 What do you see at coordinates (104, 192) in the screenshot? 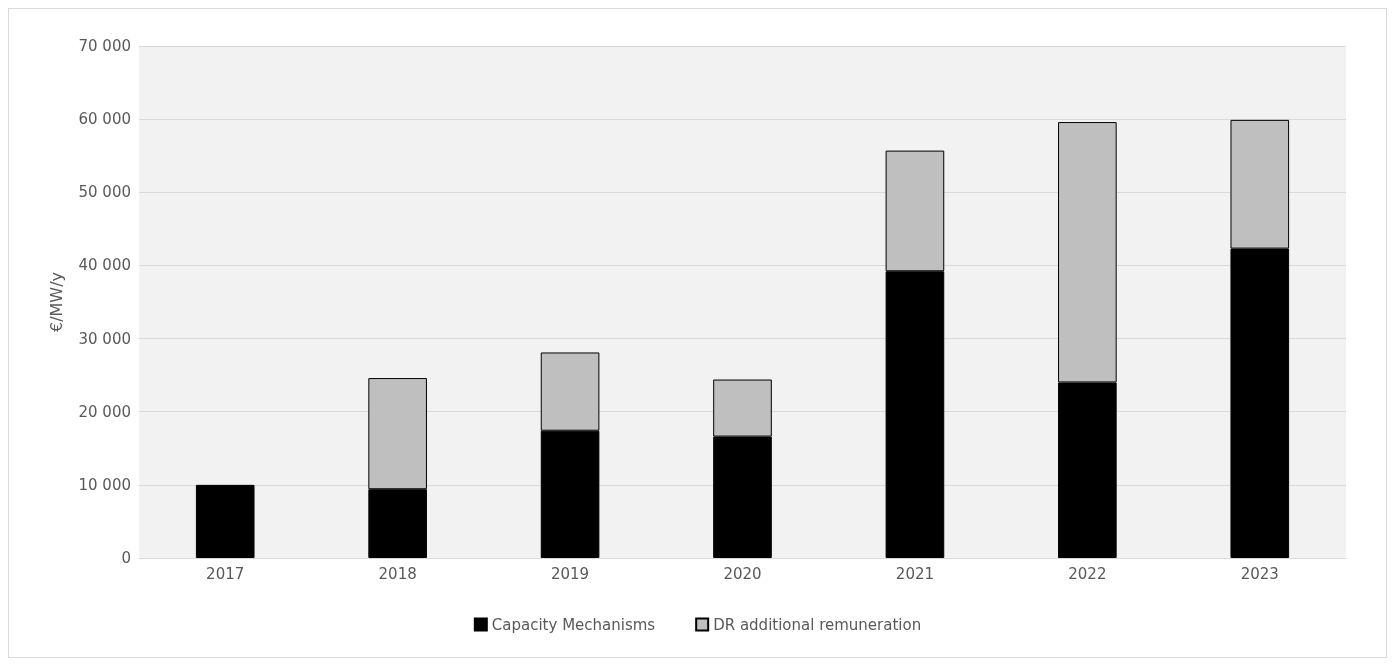
I see `y-tick-label: 50 000` at bounding box center [104, 192].